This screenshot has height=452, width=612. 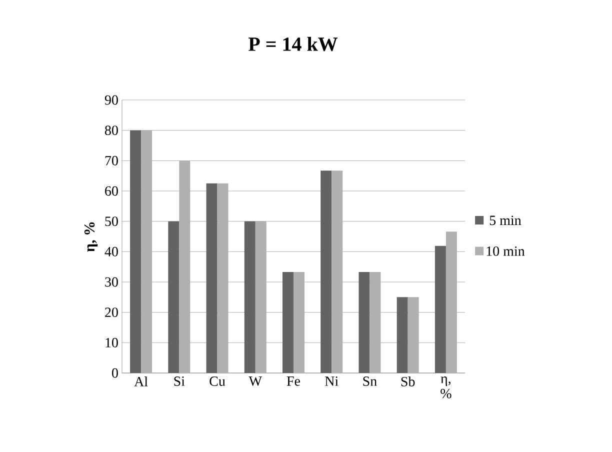 What do you see at coordinates (446, 387) in the screenshot?
I see `x-tick-label: η, %` at bounding box center [446, 387].